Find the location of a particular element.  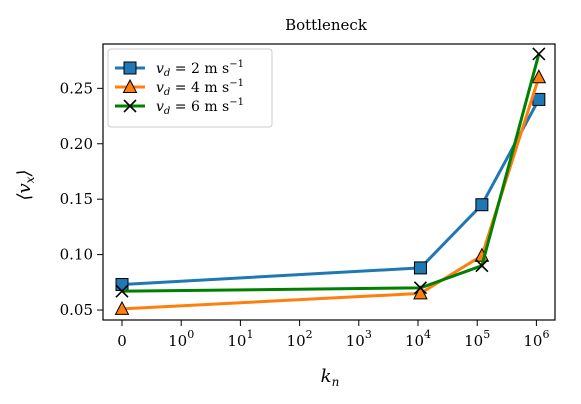

legend-entry: vd = 2 m s−1 is located at coordinates (179, 69).